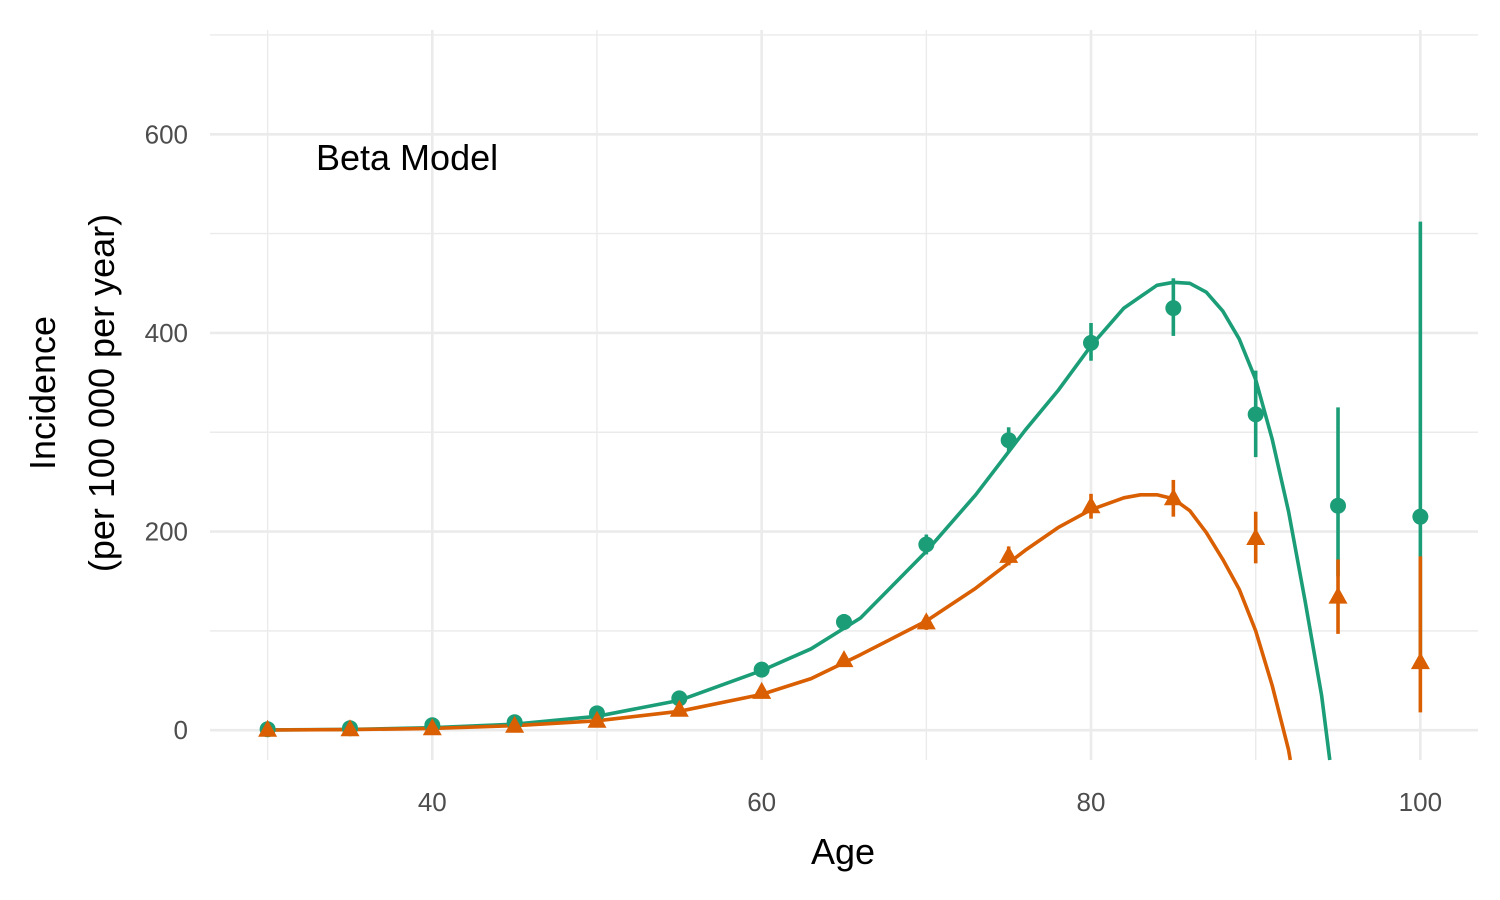 This screenshot has height=900, width=1500. What do you see at coordinates (1420, 802) in the screenshot?
I see `x-tick-label-100: 100` at bounding box center [1420, 802].